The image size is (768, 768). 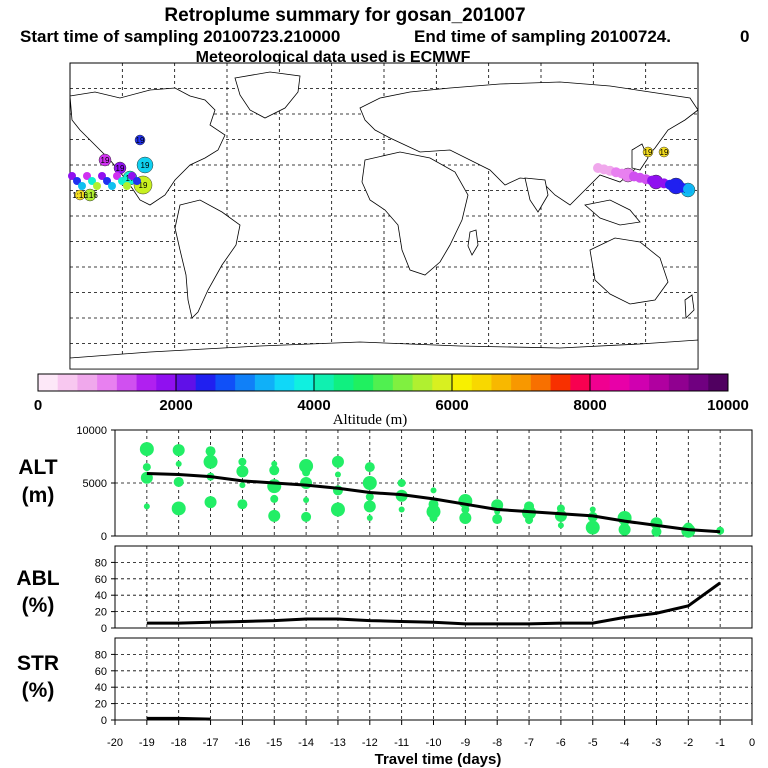 What do you see at coordinates (561, 743) in the screenshot?
I see `x-tick-label: -6` at bounding box center [561, 743].